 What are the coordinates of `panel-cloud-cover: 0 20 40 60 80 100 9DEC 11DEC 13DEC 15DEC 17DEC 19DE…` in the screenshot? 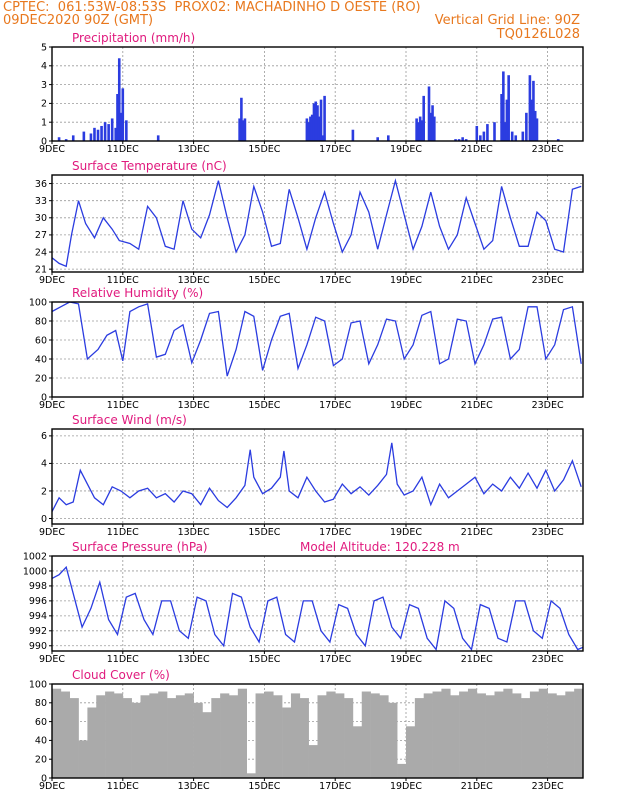 It's located at (306, 730).